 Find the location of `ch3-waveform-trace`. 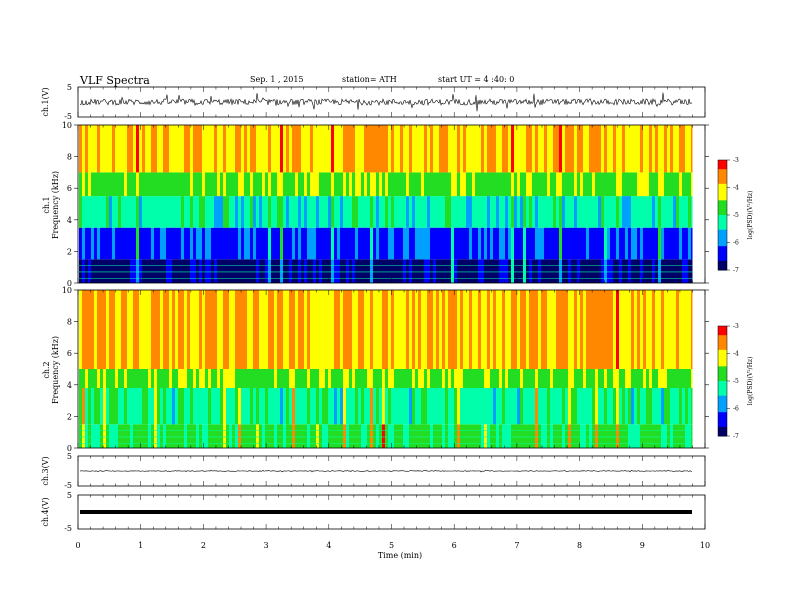

ch3-waveform-trace is located at coordinates (386, 471).